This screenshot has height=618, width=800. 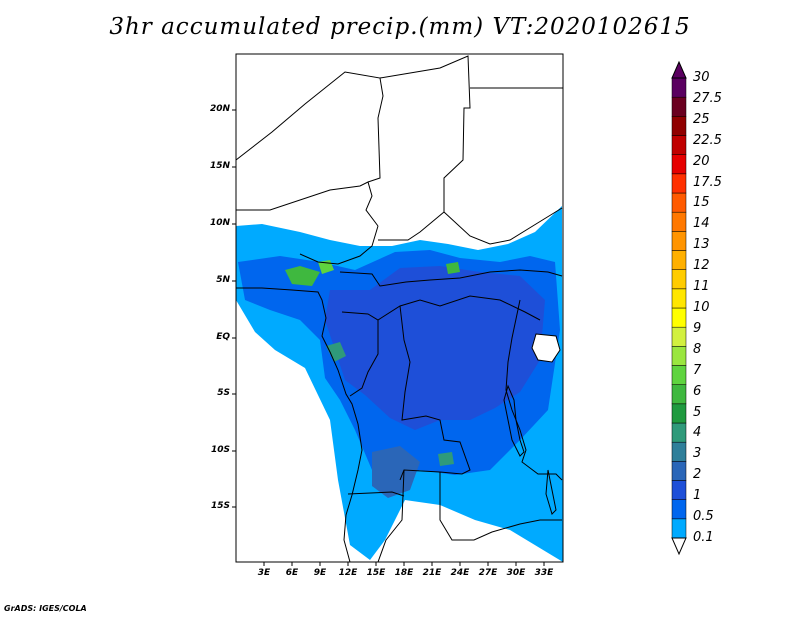 I want to click on lat-label-10s: 10S, so click(x=220, y=450).